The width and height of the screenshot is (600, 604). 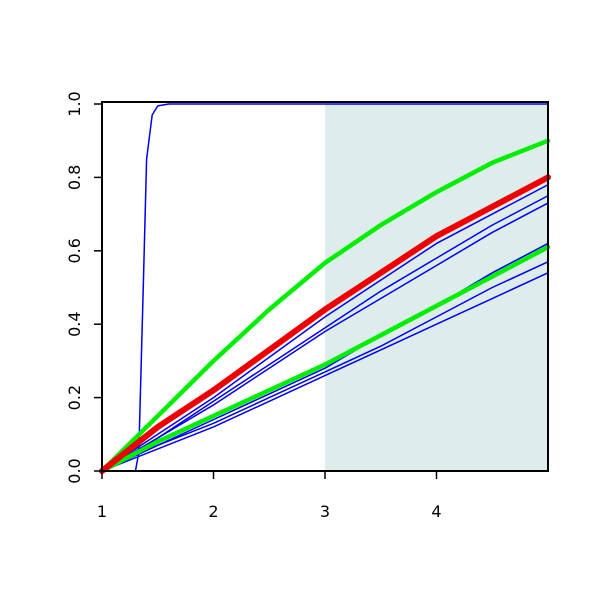 What do you see at coordinates (74, 397) in the screenshot?
I see `y-tick-label: 0.2` at bounding box center [74, 397].